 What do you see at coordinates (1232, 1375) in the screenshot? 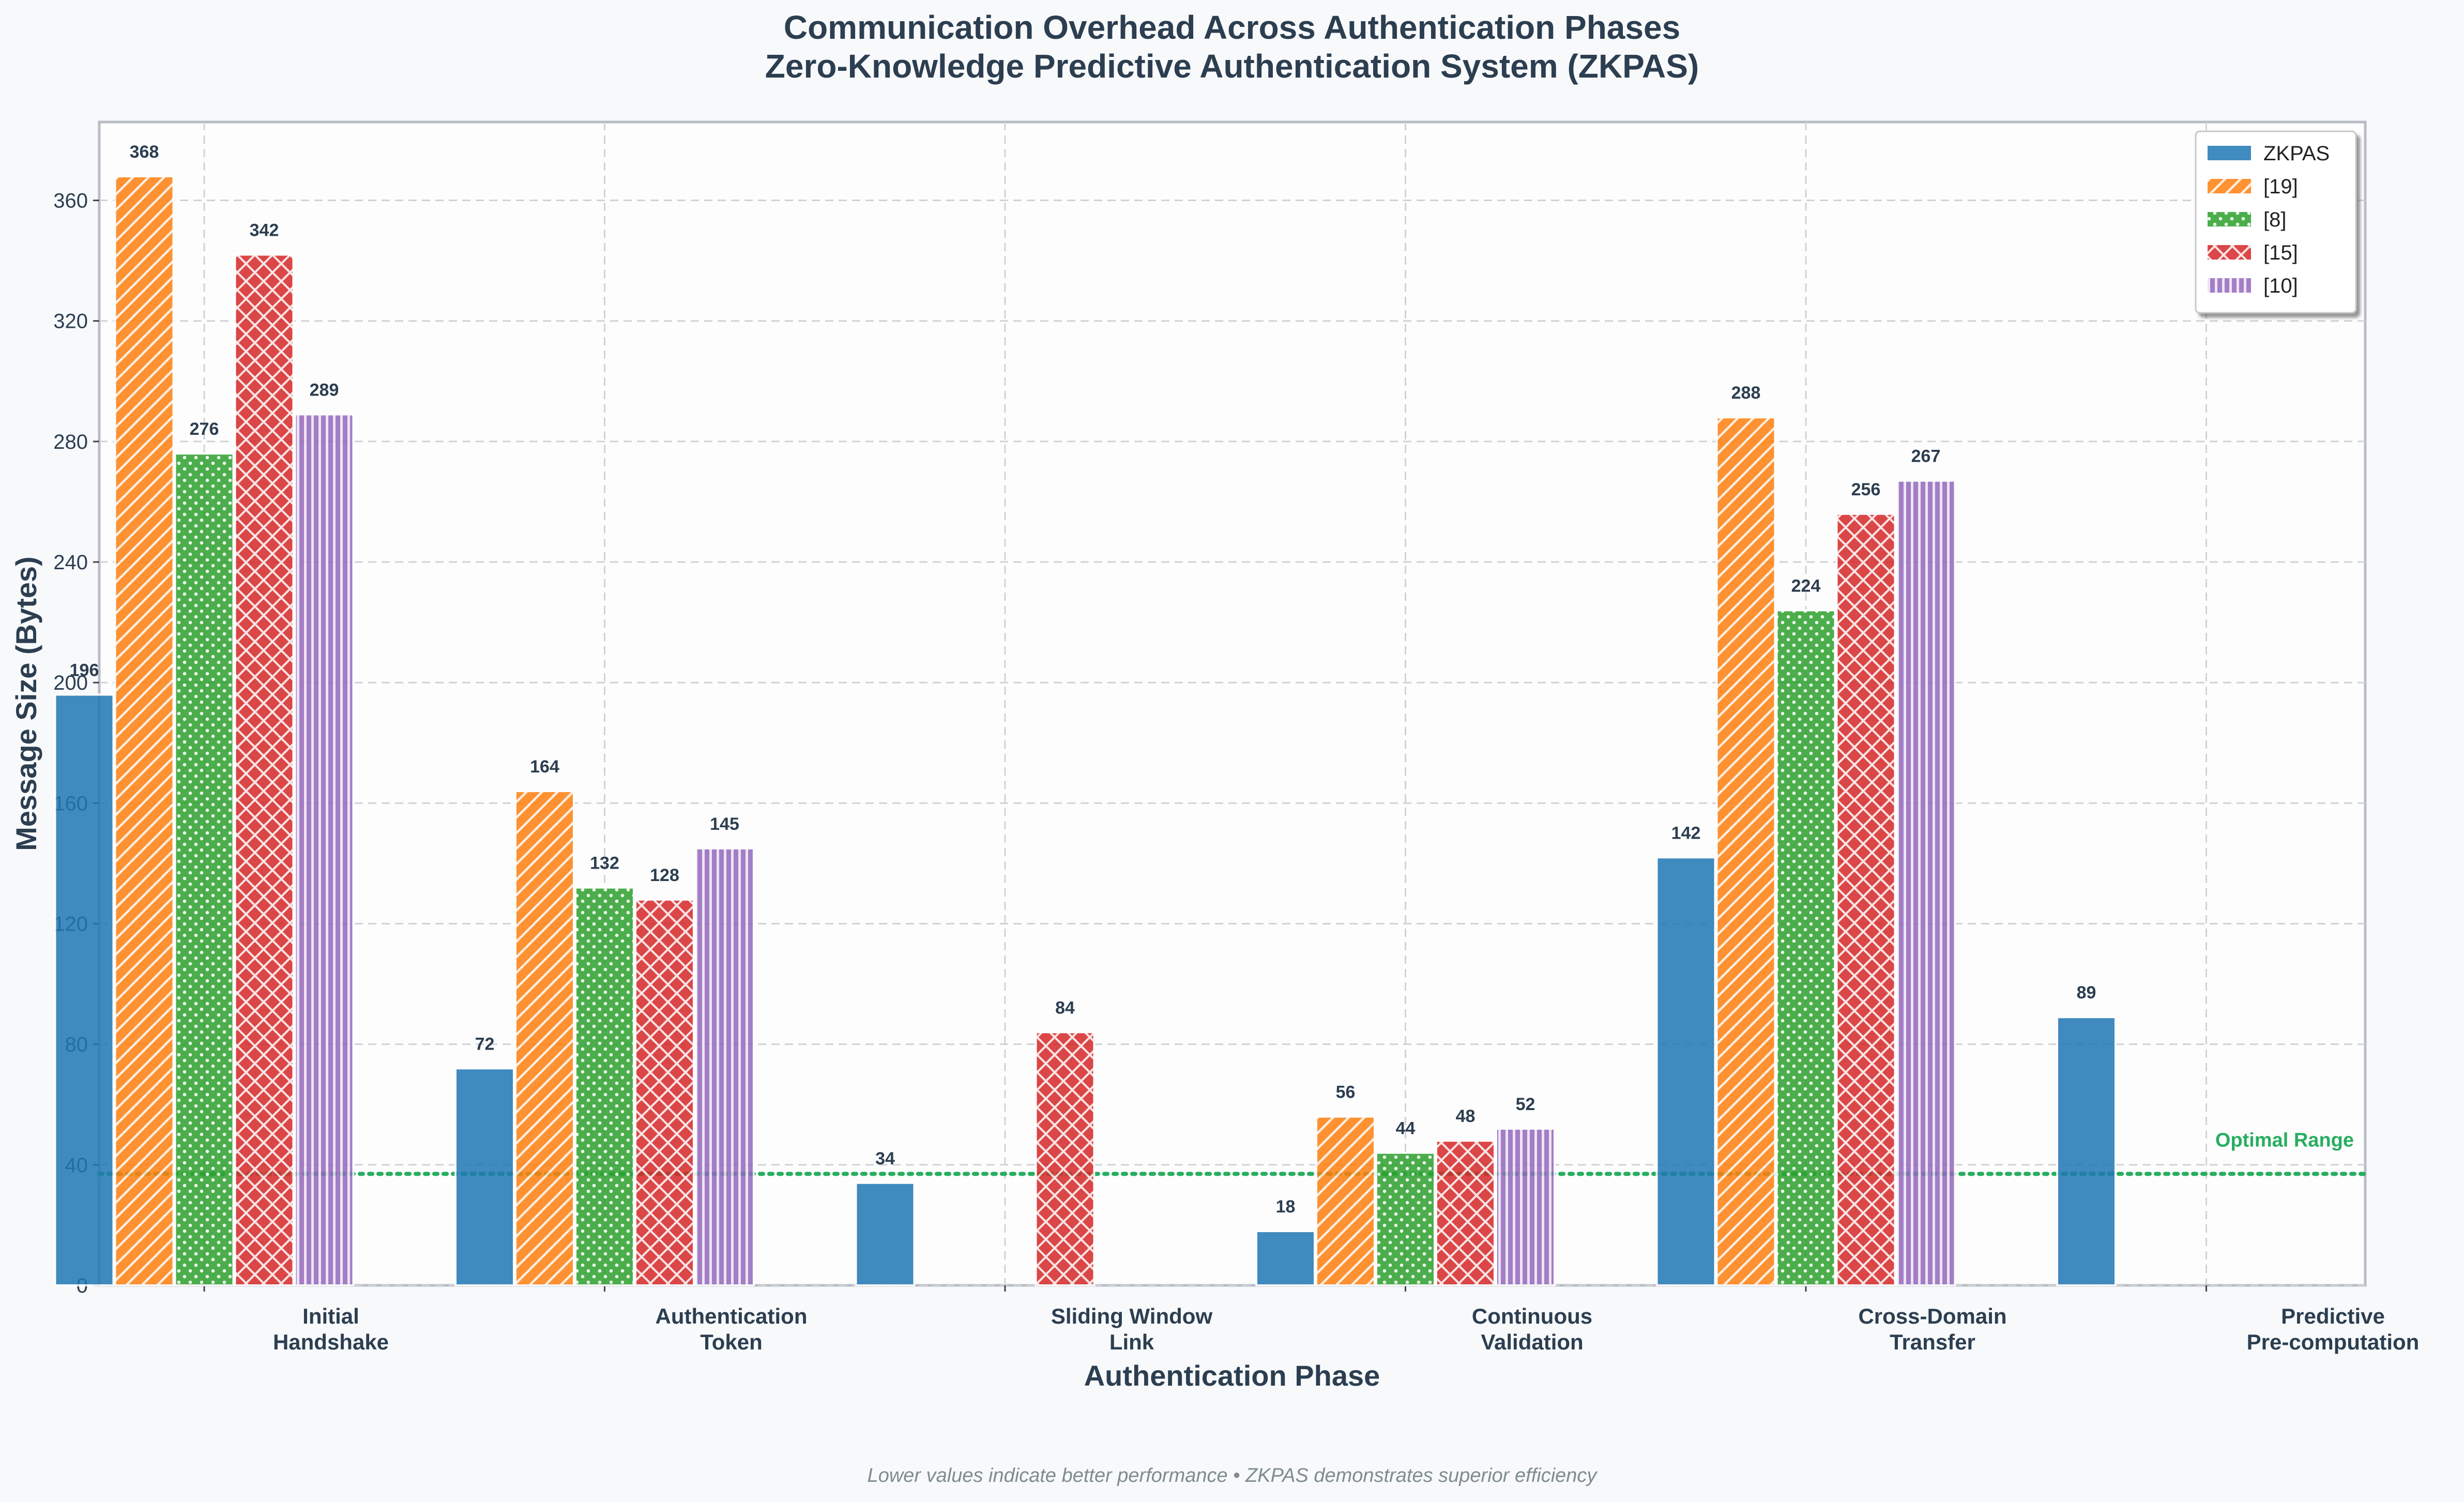
I see `x-axis-title: Authentication Phase` at bounding box center [1232, 1375].